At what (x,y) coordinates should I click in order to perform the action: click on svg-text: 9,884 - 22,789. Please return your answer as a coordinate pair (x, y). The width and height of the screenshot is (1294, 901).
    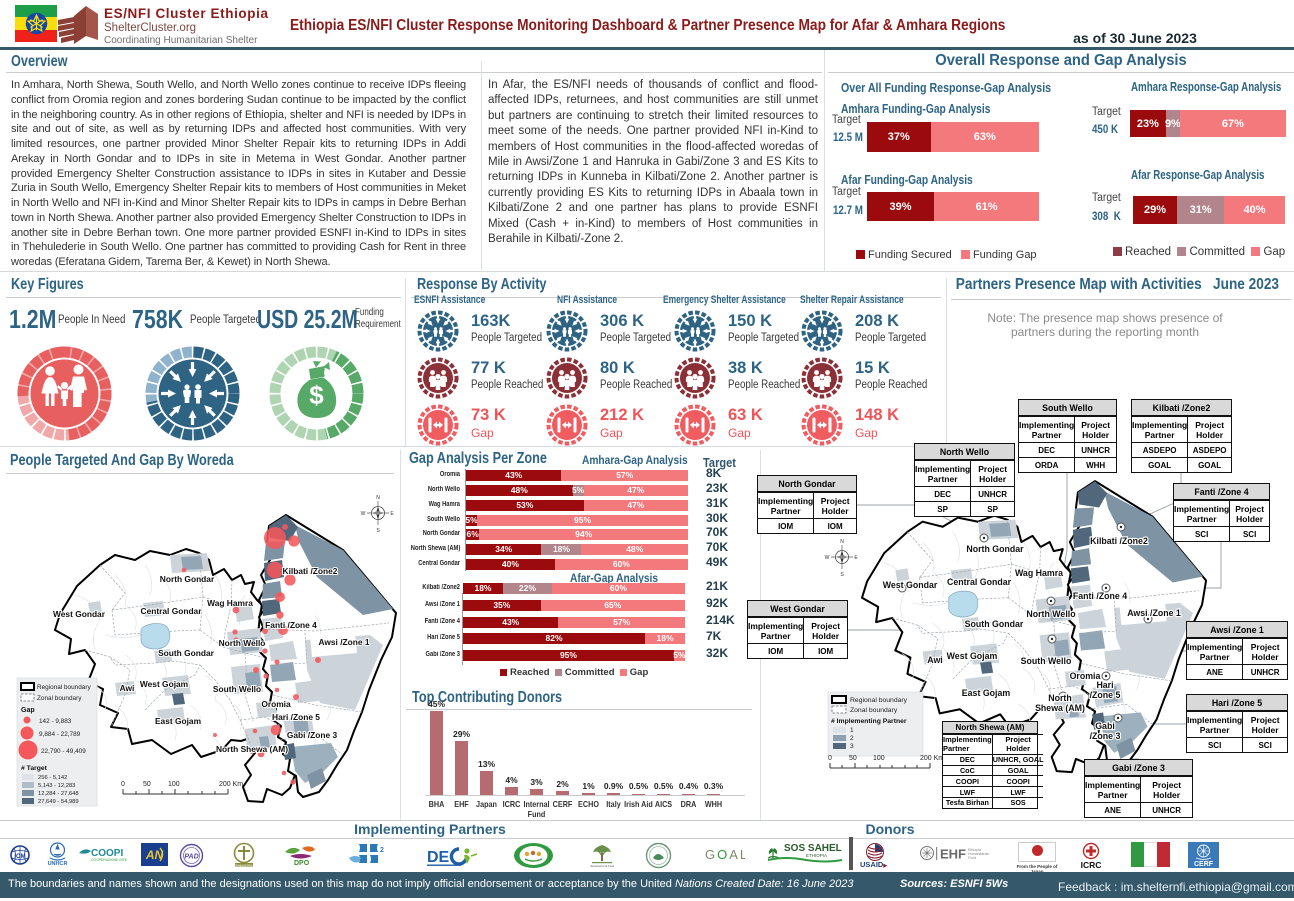
    Looking at the image, I should click on (60, 734).